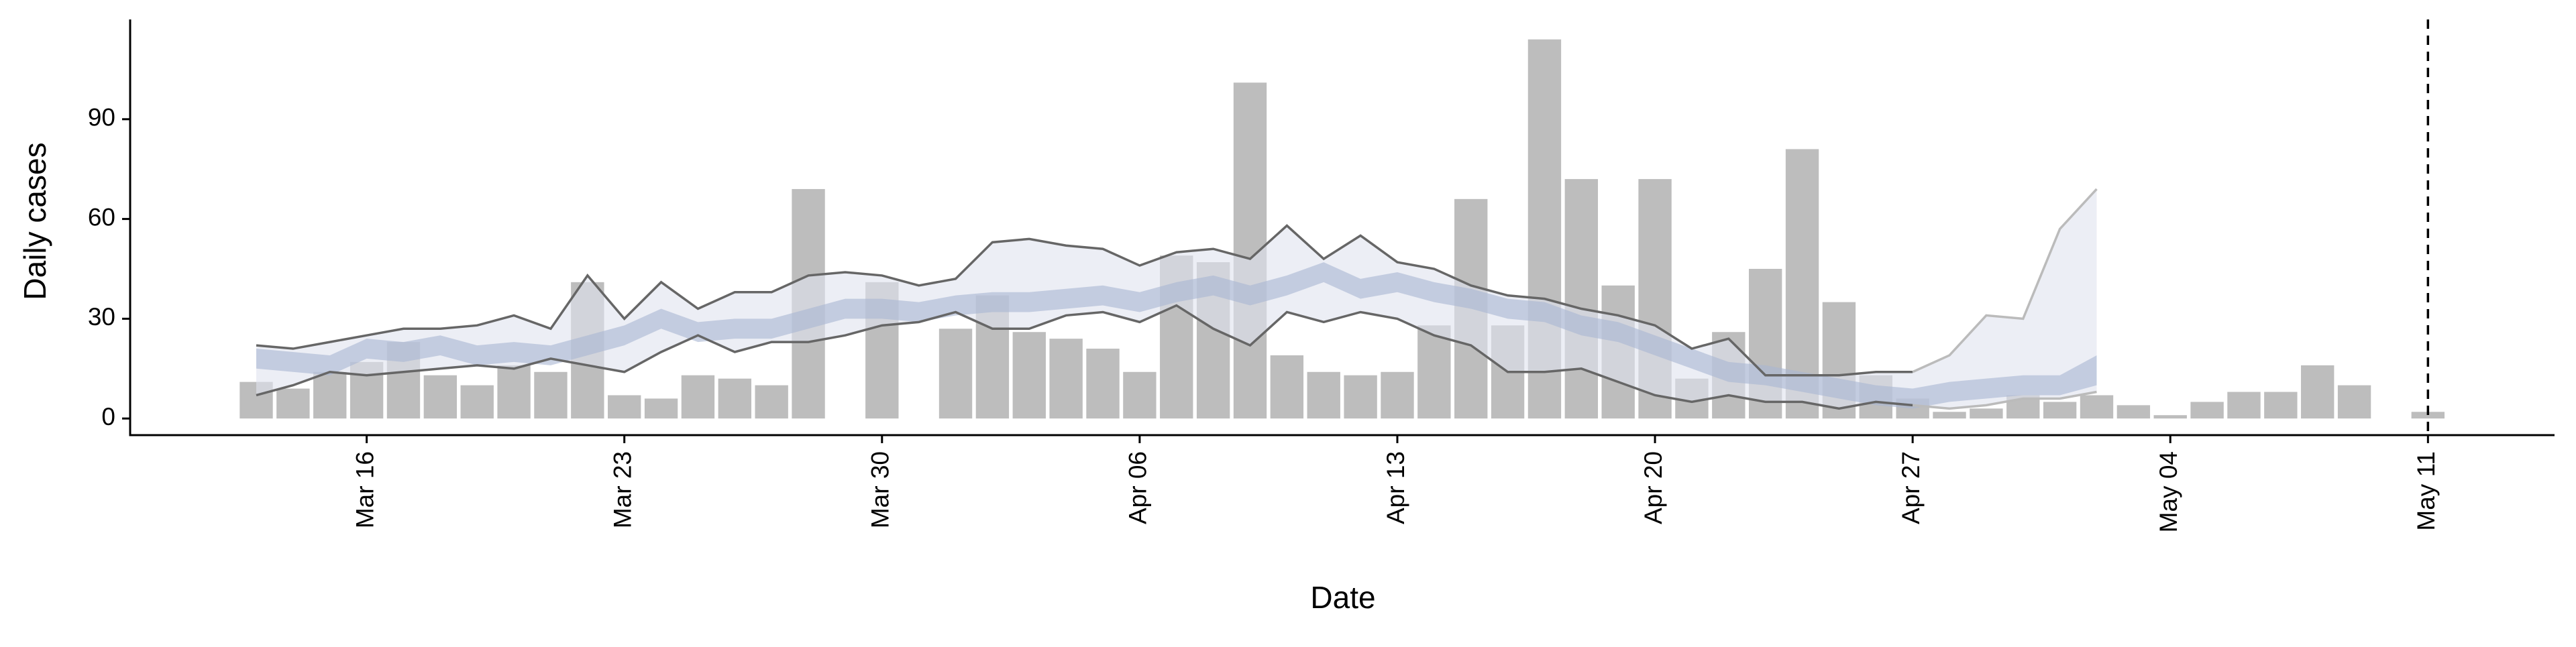 The height and width of the screenshot is (647, 2576). I want to click on y-tick-label: 90, so click(101, 118).